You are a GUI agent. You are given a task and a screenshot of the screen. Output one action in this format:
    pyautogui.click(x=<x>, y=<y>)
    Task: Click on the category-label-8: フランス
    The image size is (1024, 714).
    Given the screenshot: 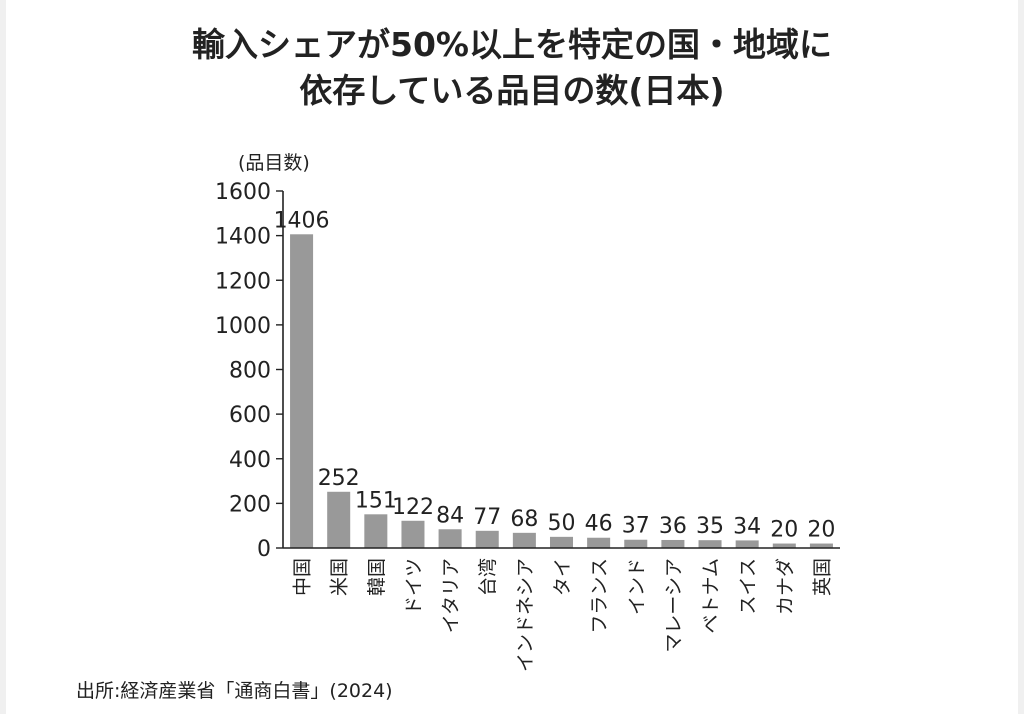 What is the action you would take?
    pyautogui.click(x=600, y=596)
    